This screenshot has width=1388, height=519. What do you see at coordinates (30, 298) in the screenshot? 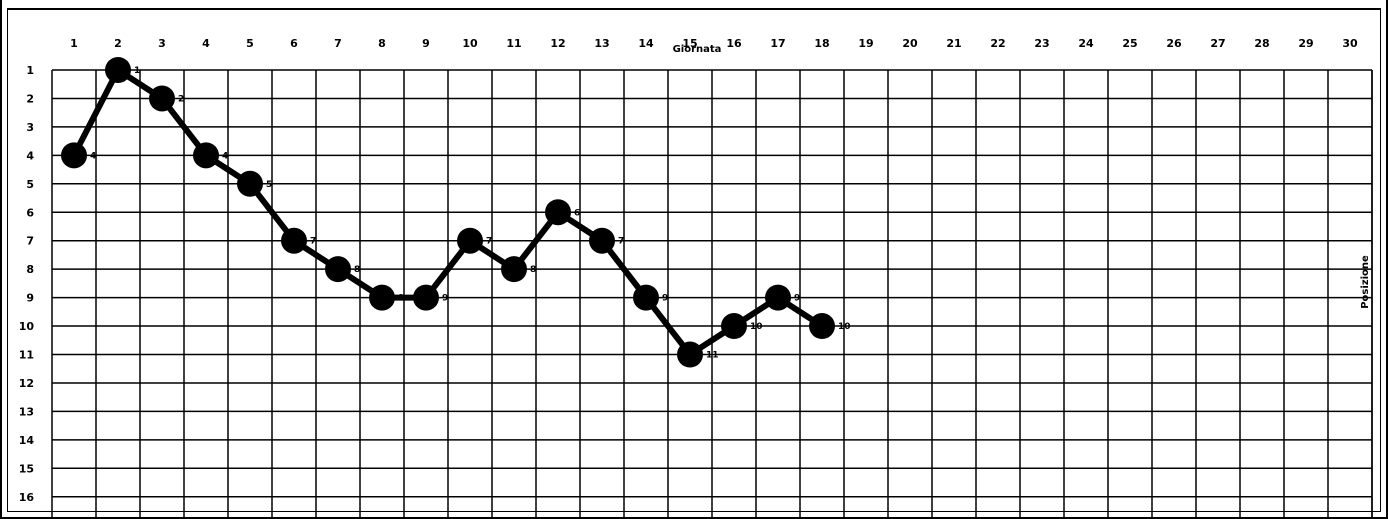
I see `y-tick-label: 9` at bounding box center [30, 298].